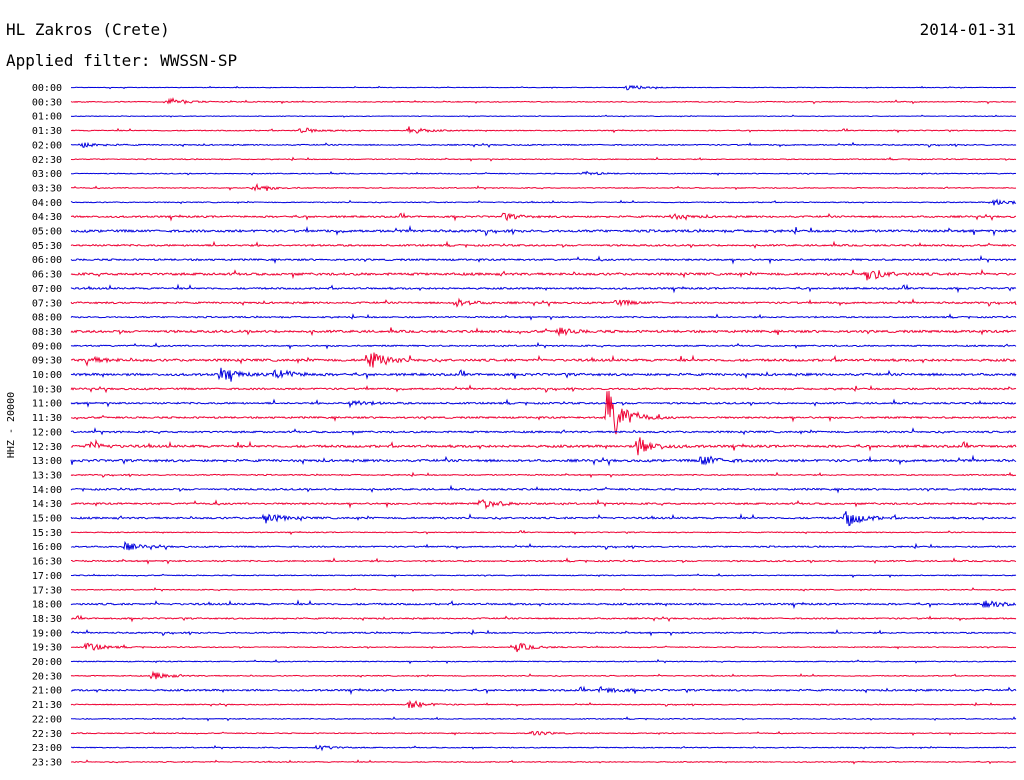 The width and height of the screenshot is (1024, 780). I want to click on row-time-label: 15:30, so click(47, 533).